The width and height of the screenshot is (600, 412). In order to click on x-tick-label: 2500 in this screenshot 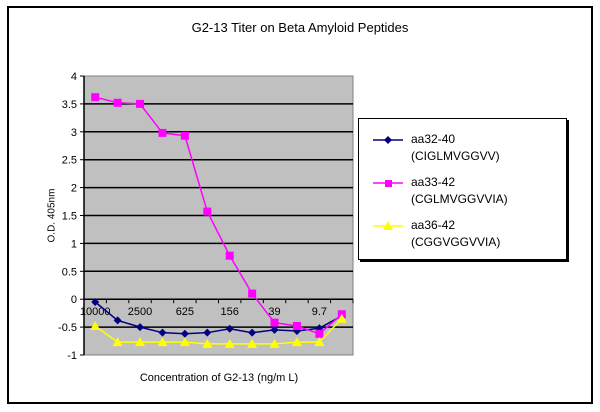, I will do `click(140, 312)`.